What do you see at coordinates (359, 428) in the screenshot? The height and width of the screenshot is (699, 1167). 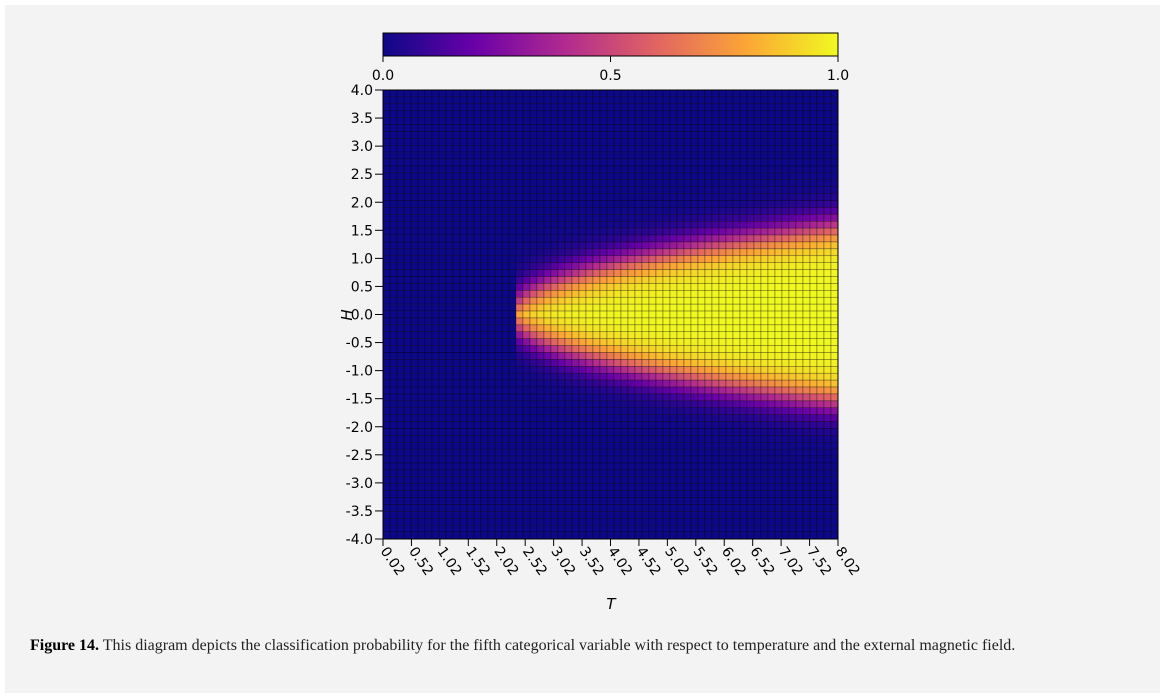 I see `y-tick-label: -2.0` at bounding box center [359, 428].